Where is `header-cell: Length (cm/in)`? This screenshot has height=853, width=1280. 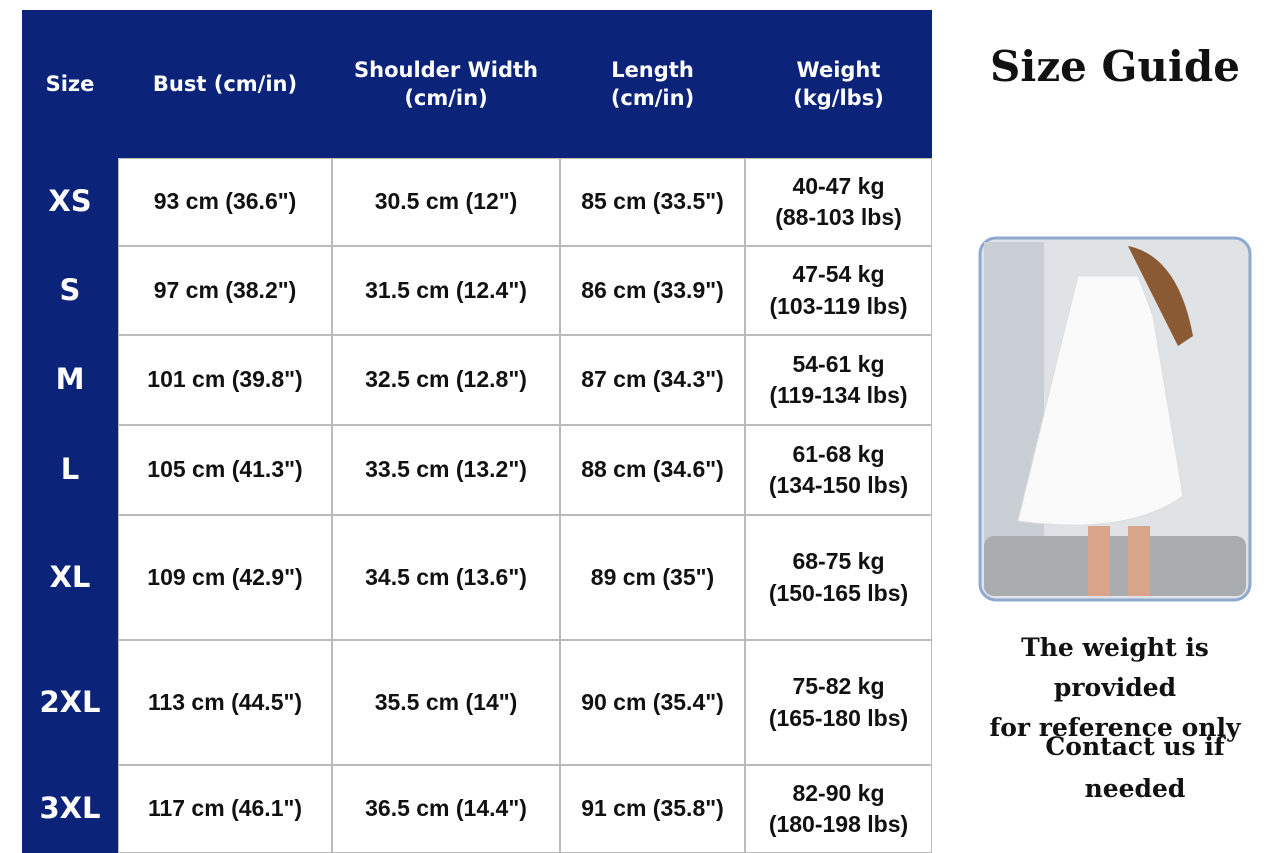
header-cell: Length (cm/in) is located at coordinates (652, 84).